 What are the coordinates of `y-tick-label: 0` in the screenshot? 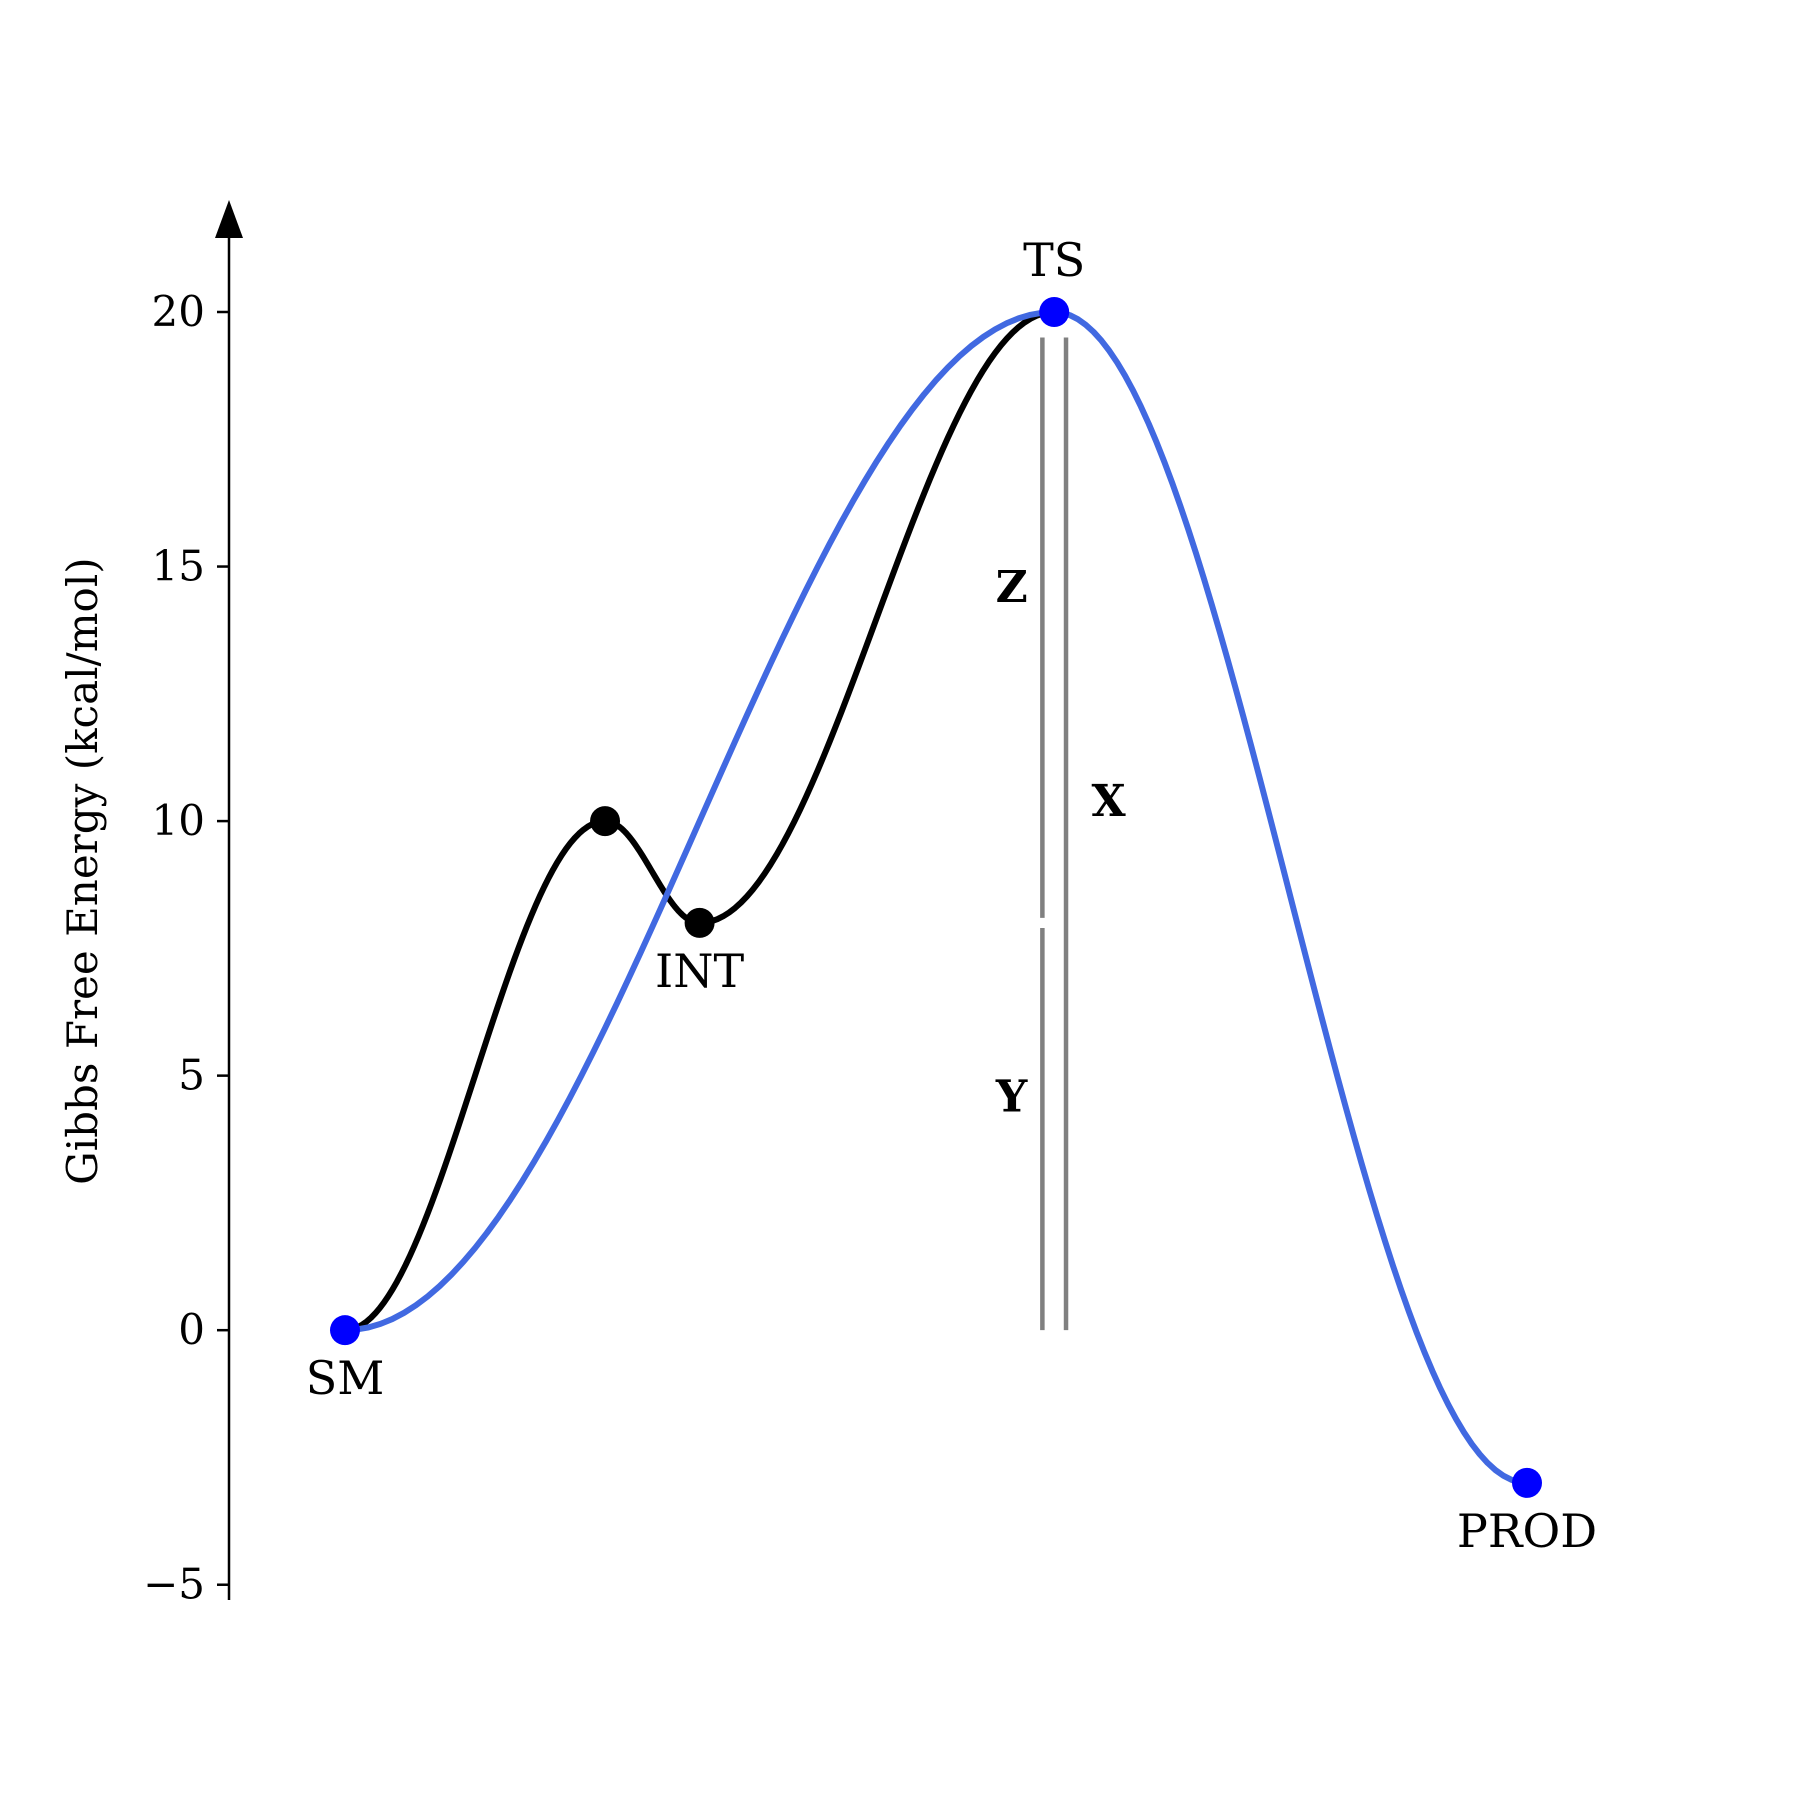 It's located at (191, 1329).